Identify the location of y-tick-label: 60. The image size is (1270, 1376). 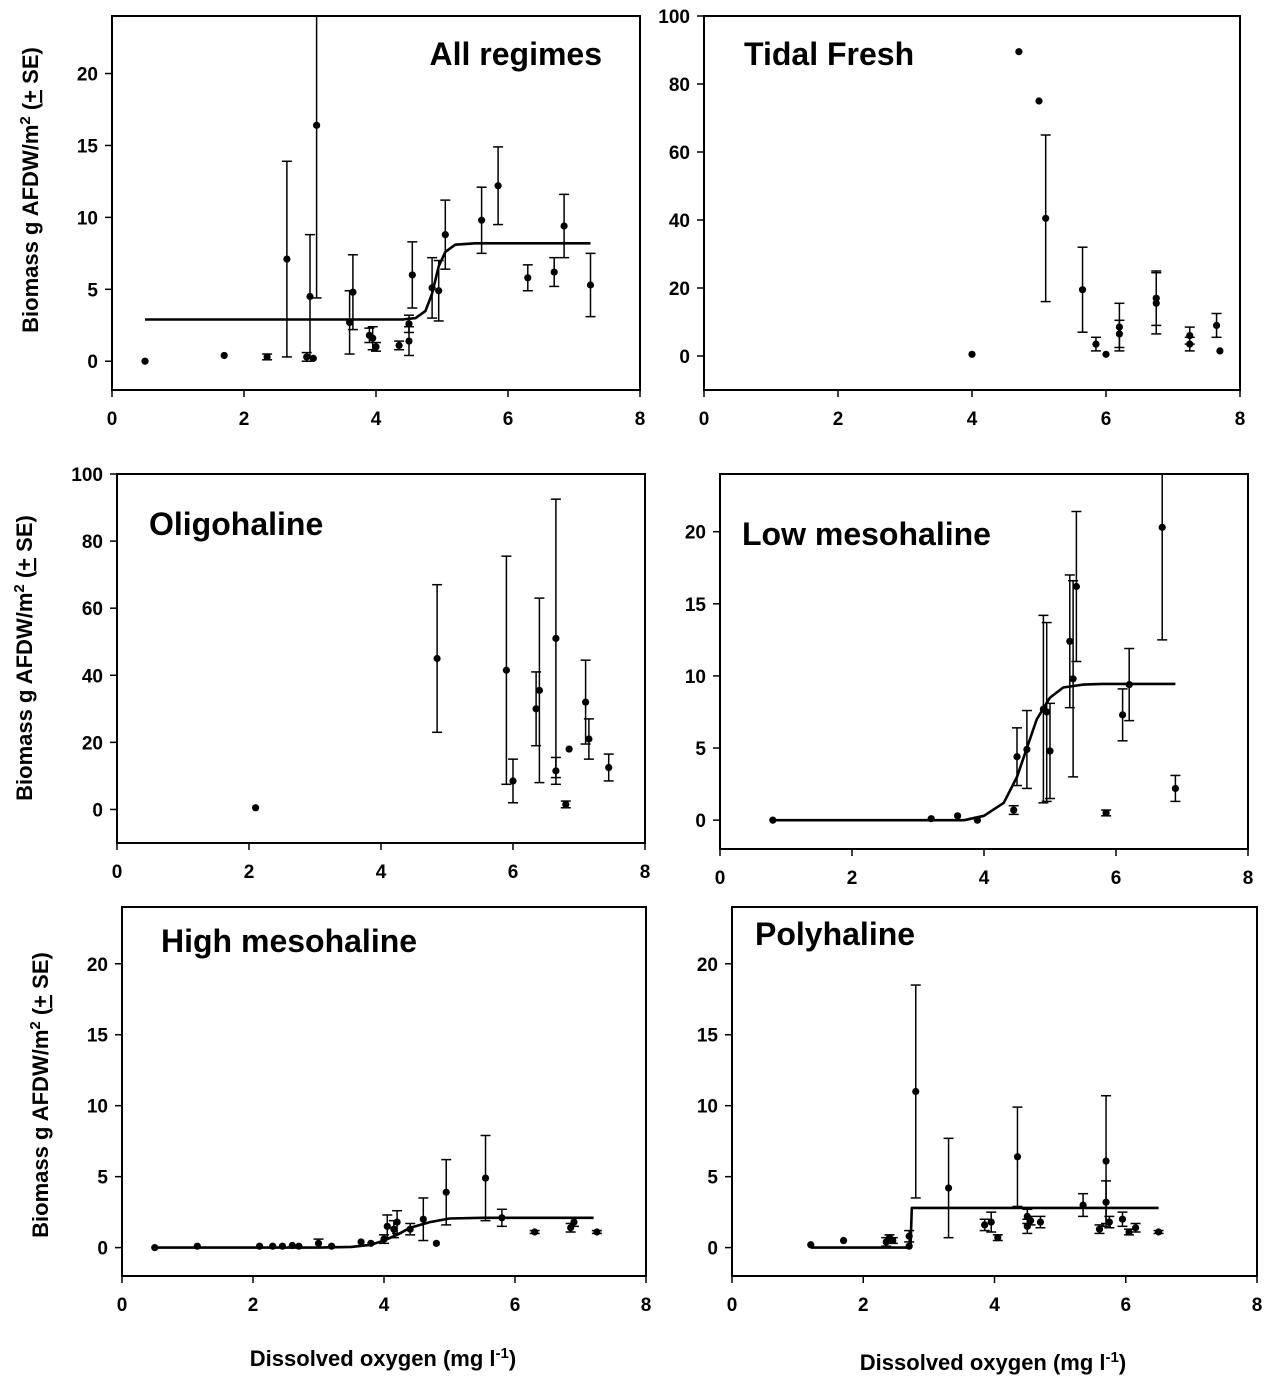
(679, 153).